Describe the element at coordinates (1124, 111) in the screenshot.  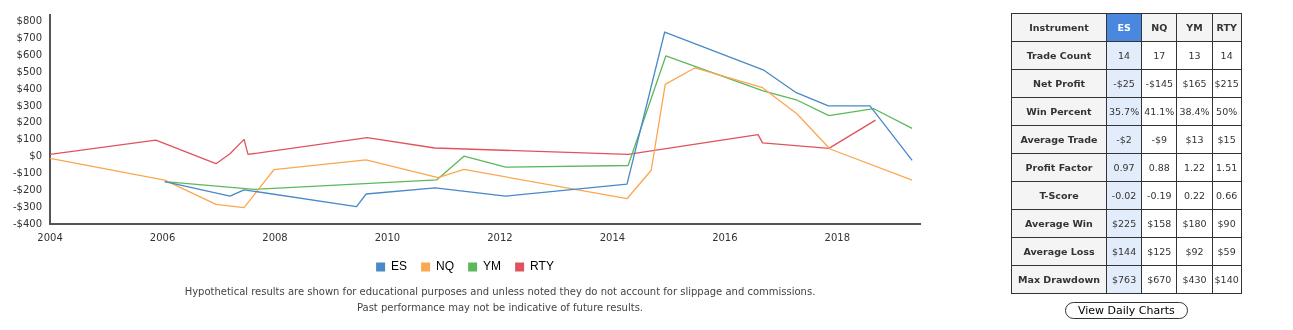
I see `text: 35.7%` at that location.